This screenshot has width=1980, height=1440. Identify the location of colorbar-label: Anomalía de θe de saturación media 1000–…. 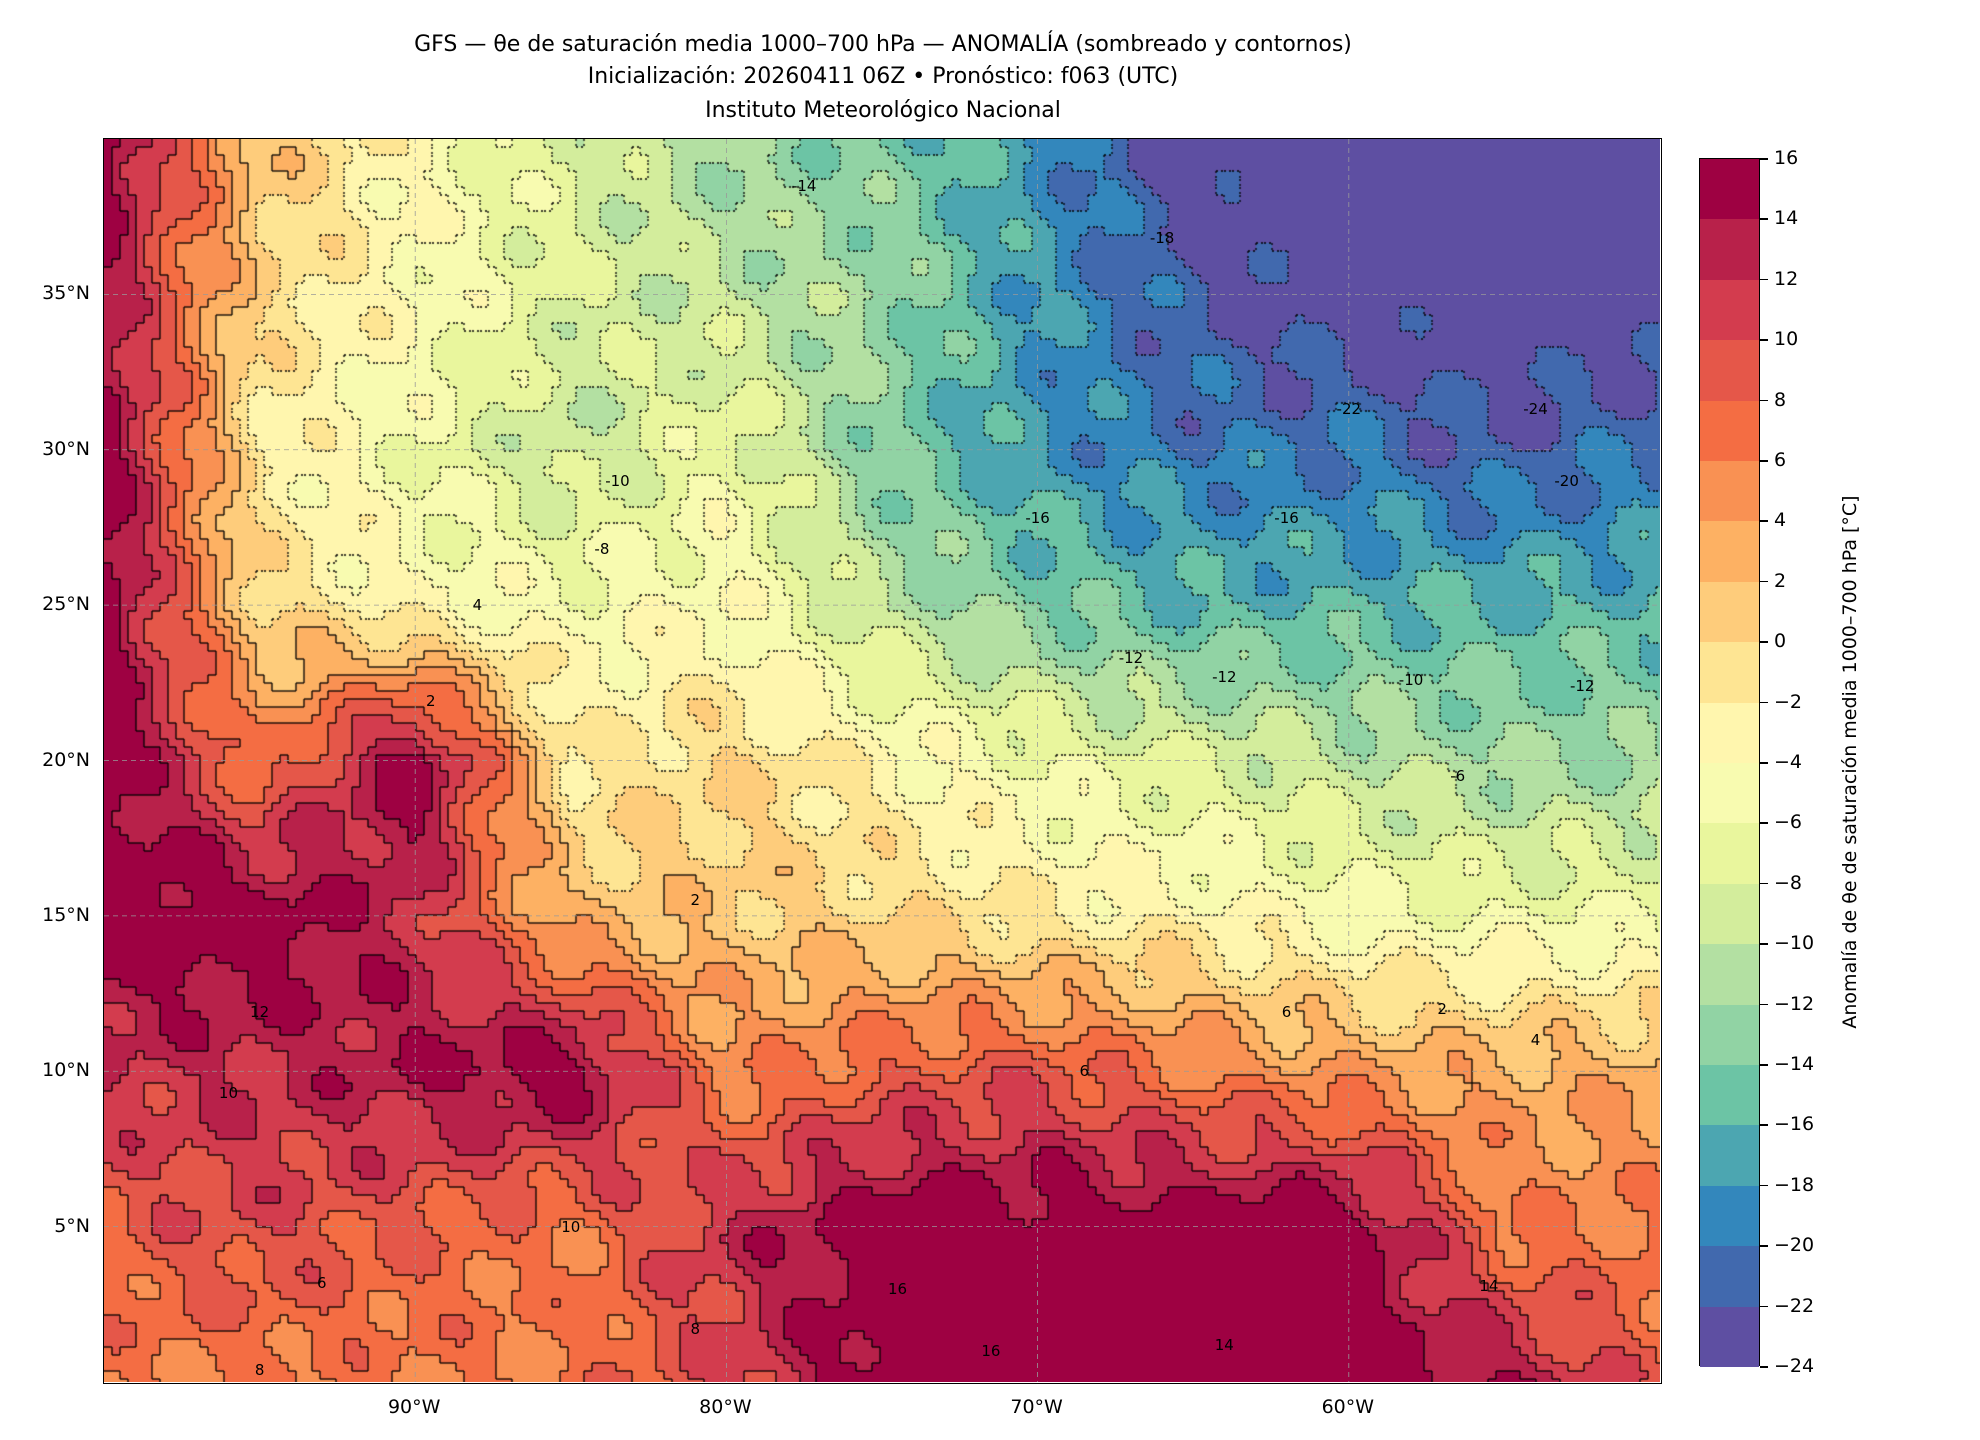
(1850, 762).